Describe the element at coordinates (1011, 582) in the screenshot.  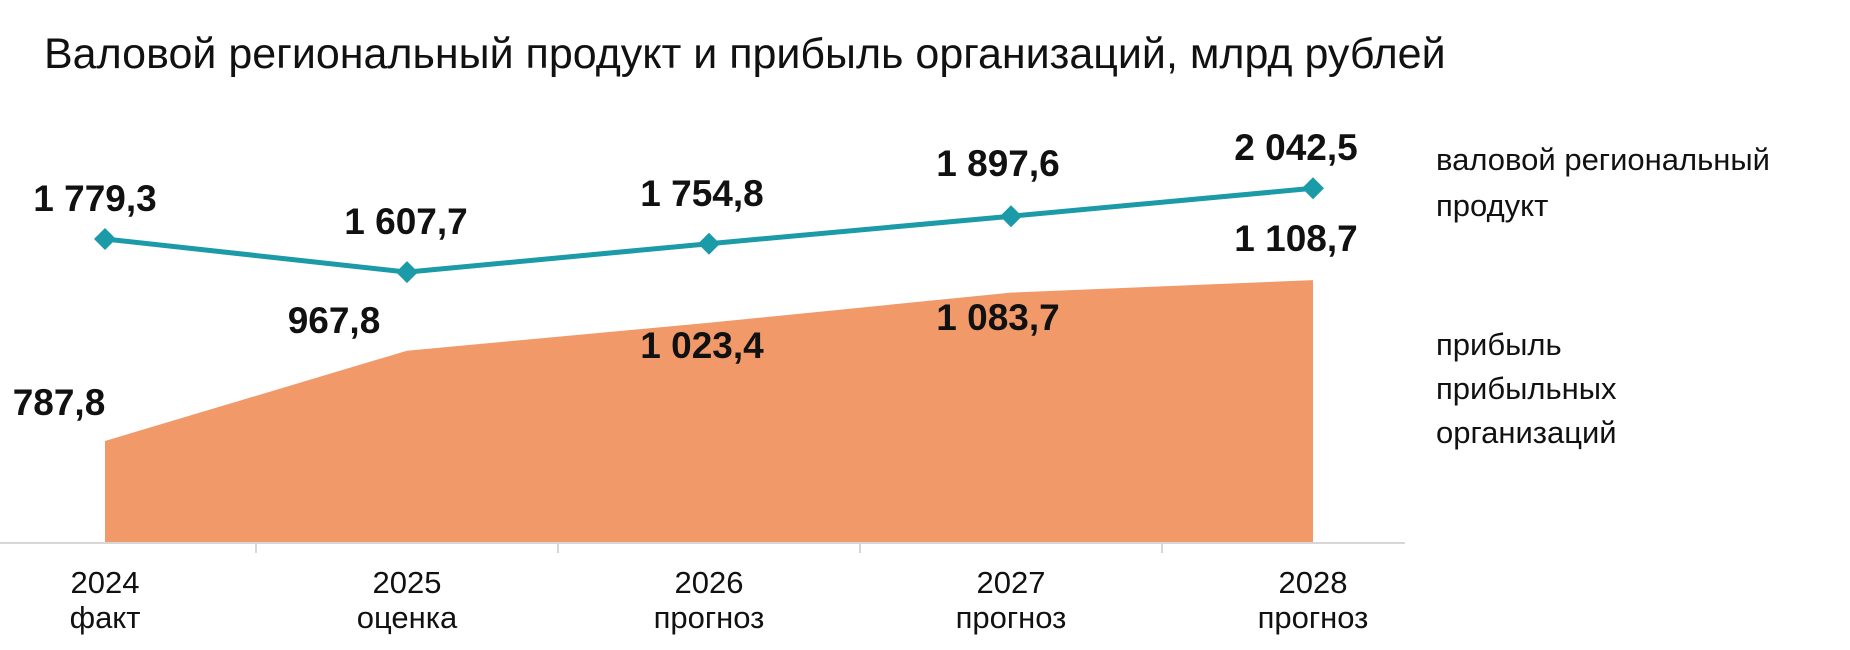
I see `x-tick-label-line: 2027` at that location.